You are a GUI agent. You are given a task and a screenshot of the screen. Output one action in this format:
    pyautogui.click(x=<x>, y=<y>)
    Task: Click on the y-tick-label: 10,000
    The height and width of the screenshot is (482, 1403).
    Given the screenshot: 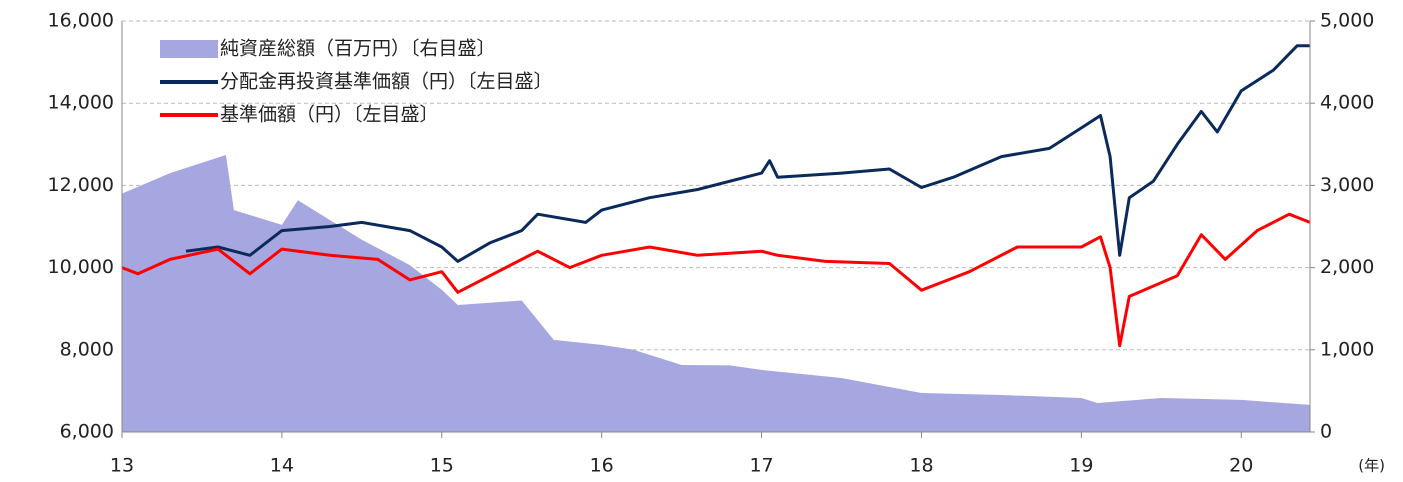 What is the action you would take?
    pyautogui.click(x=81, y=267)
    